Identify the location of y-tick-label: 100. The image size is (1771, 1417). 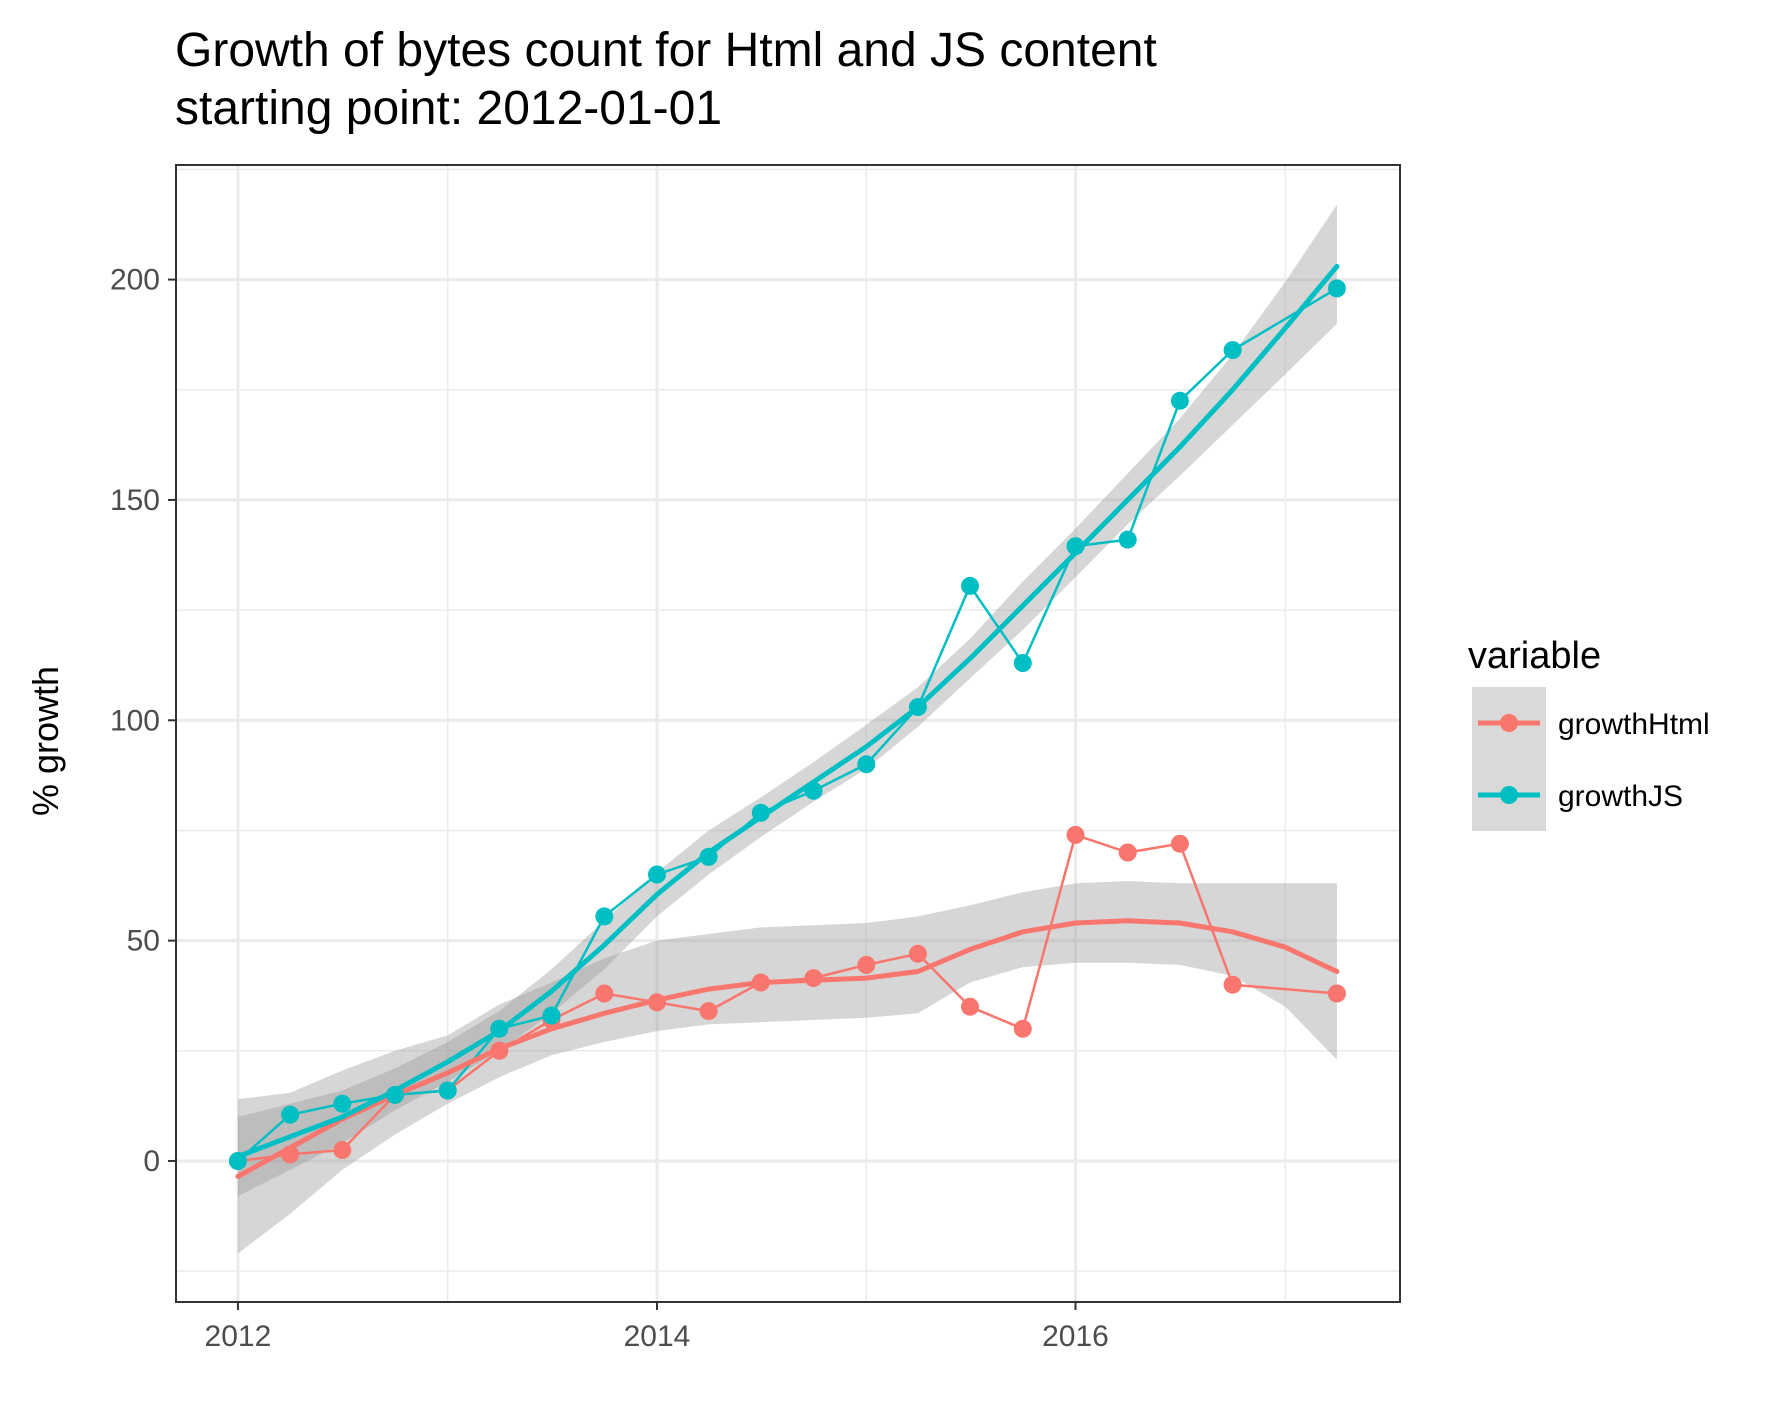
(135, 720).